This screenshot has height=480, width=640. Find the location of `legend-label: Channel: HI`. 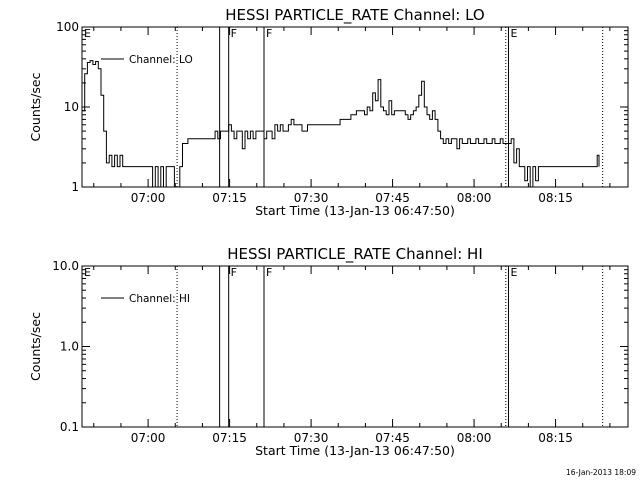

legend-label: Channel: HI is located at coordinates (159, 299).